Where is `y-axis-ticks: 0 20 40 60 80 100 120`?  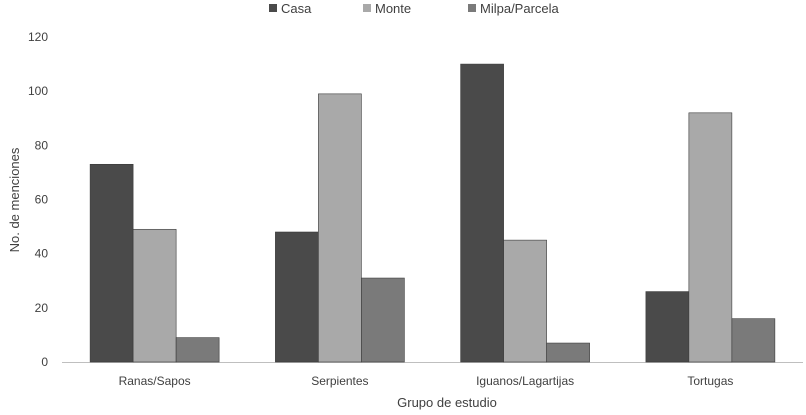
y-axis-ticks: 0 20 40 60 80 100 120 is located at coordinates (38, 199).